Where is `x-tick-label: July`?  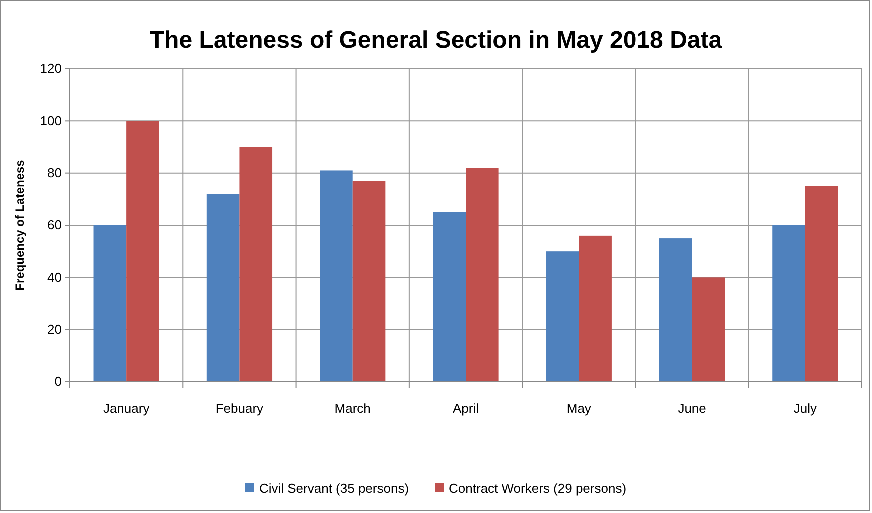 x-tick-label: July is located at coordinates (806, 408).